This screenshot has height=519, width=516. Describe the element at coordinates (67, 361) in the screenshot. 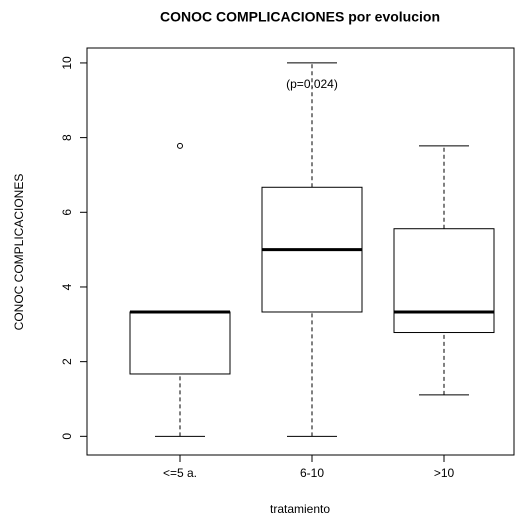

I see `y-tick-label: 2` at that location.